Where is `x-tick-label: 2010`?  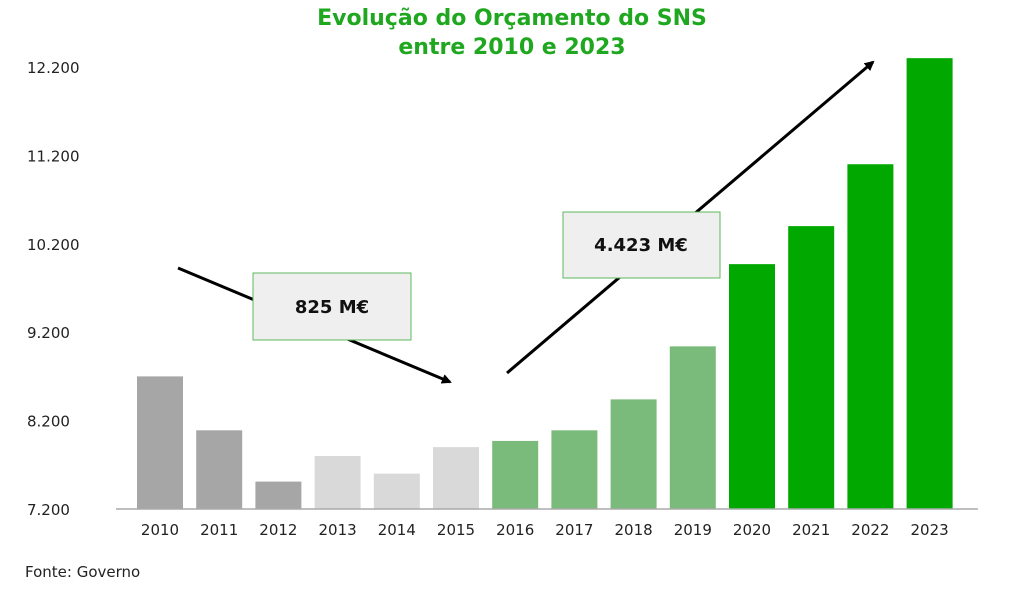
x-tick-label: 2010 is located at coordinates (160, 530).